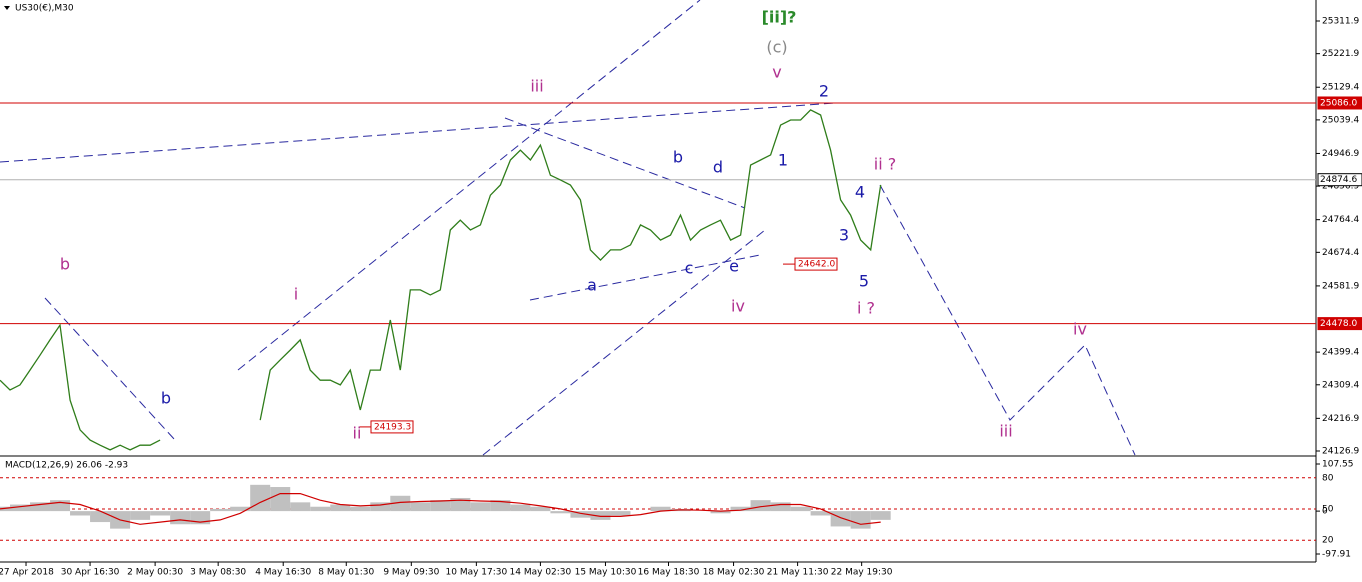 This screenshot has width=1362, height=582. I want to click on level-tag-label: 24874.6, so click(1338, 180).